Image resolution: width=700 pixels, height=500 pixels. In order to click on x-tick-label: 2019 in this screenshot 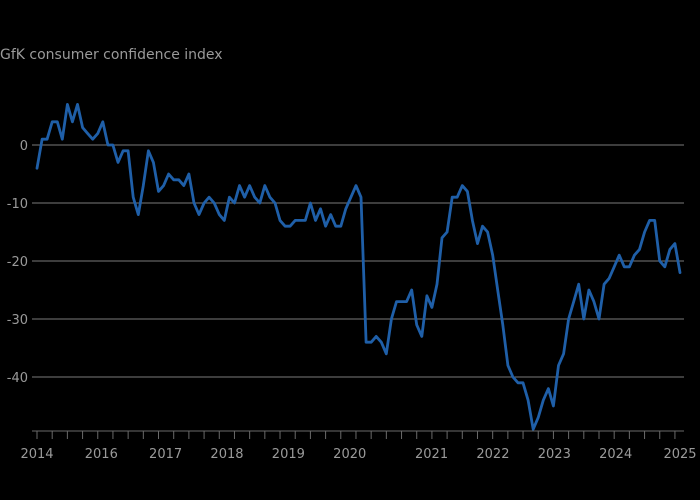, I will do `click(288, 454)`.